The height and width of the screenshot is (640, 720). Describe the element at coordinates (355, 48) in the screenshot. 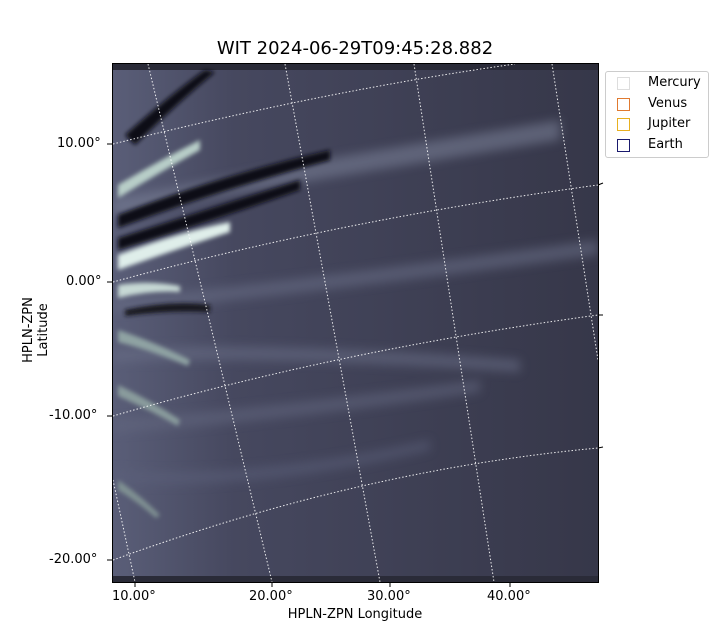

I see `plot-title: WIT 2024-06-29T09:45:28.882` at that location.